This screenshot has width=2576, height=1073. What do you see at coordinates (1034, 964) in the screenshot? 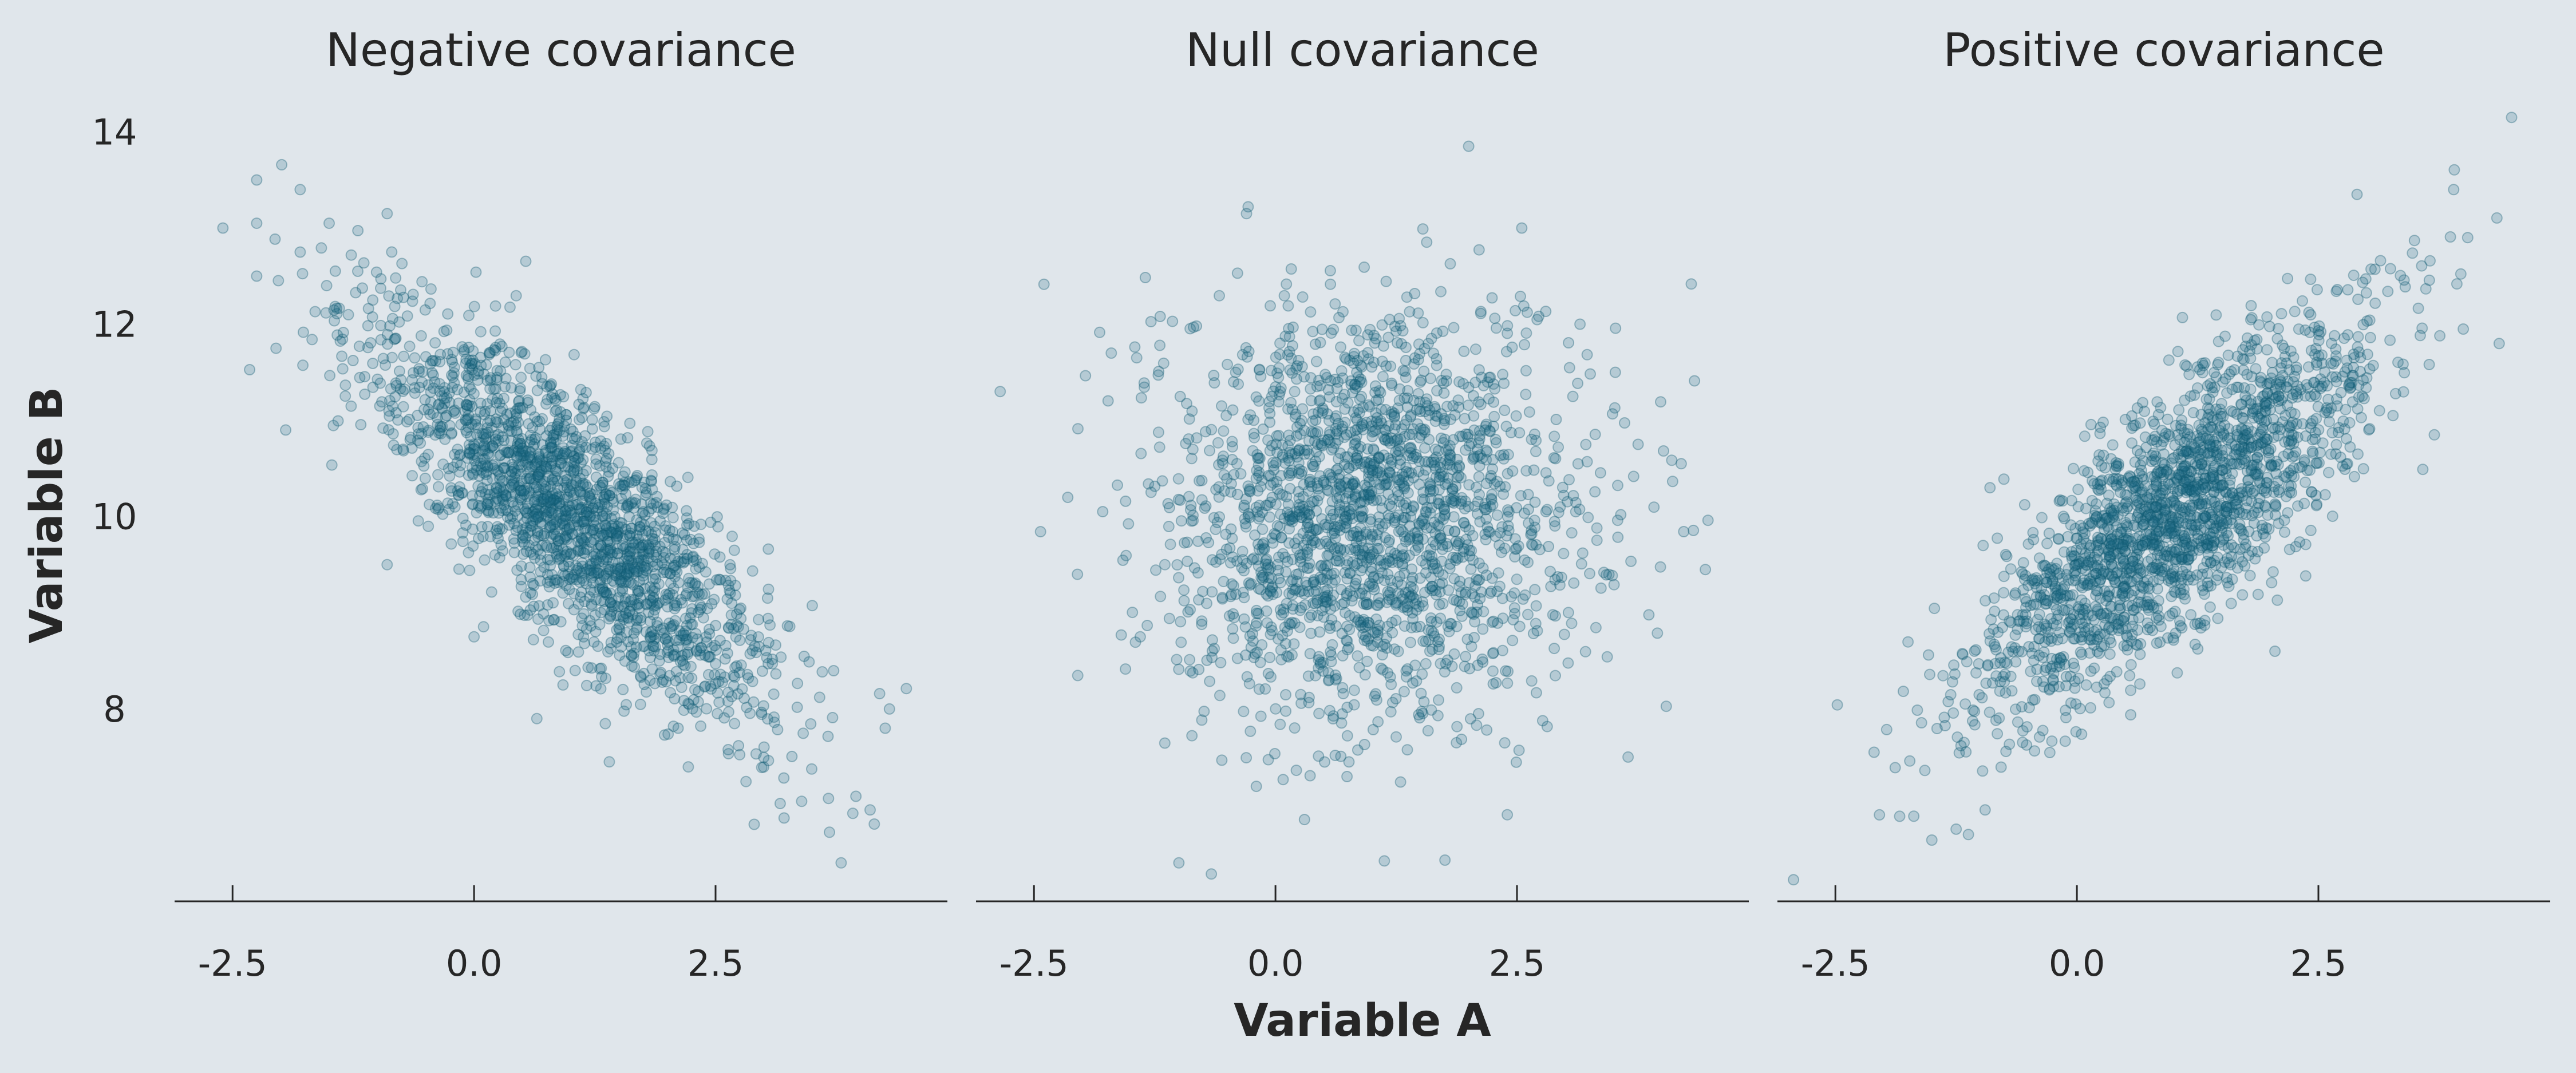
I see `x-tick-label: -2.5` at bounding box center [1034, 964].